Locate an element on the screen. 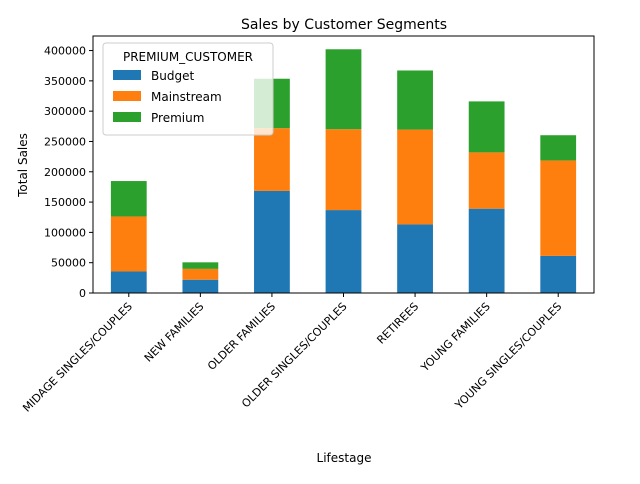 The width and height of the screenshot is (640, 484). legend-title: PREMIUM_CUSTOMER is located at coordinates (188, 57).